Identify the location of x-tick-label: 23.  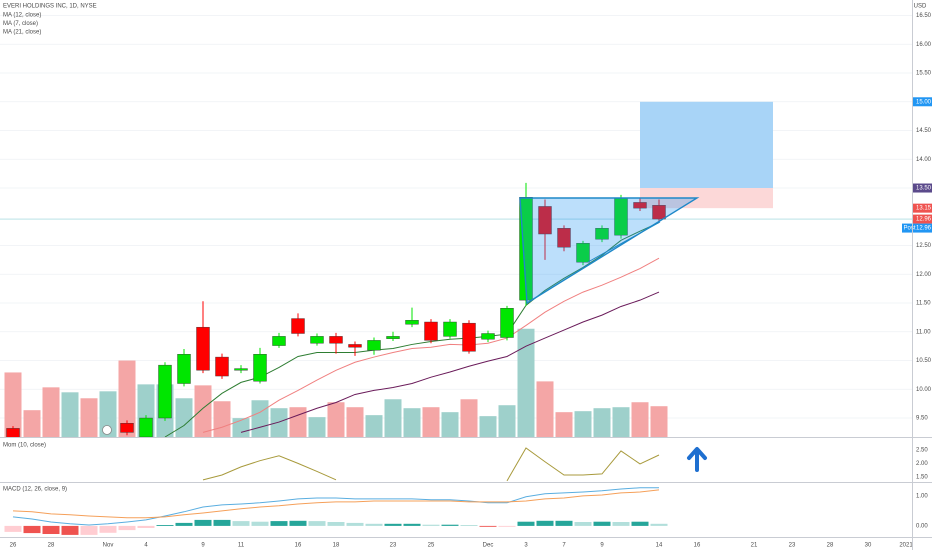
(393, 546).